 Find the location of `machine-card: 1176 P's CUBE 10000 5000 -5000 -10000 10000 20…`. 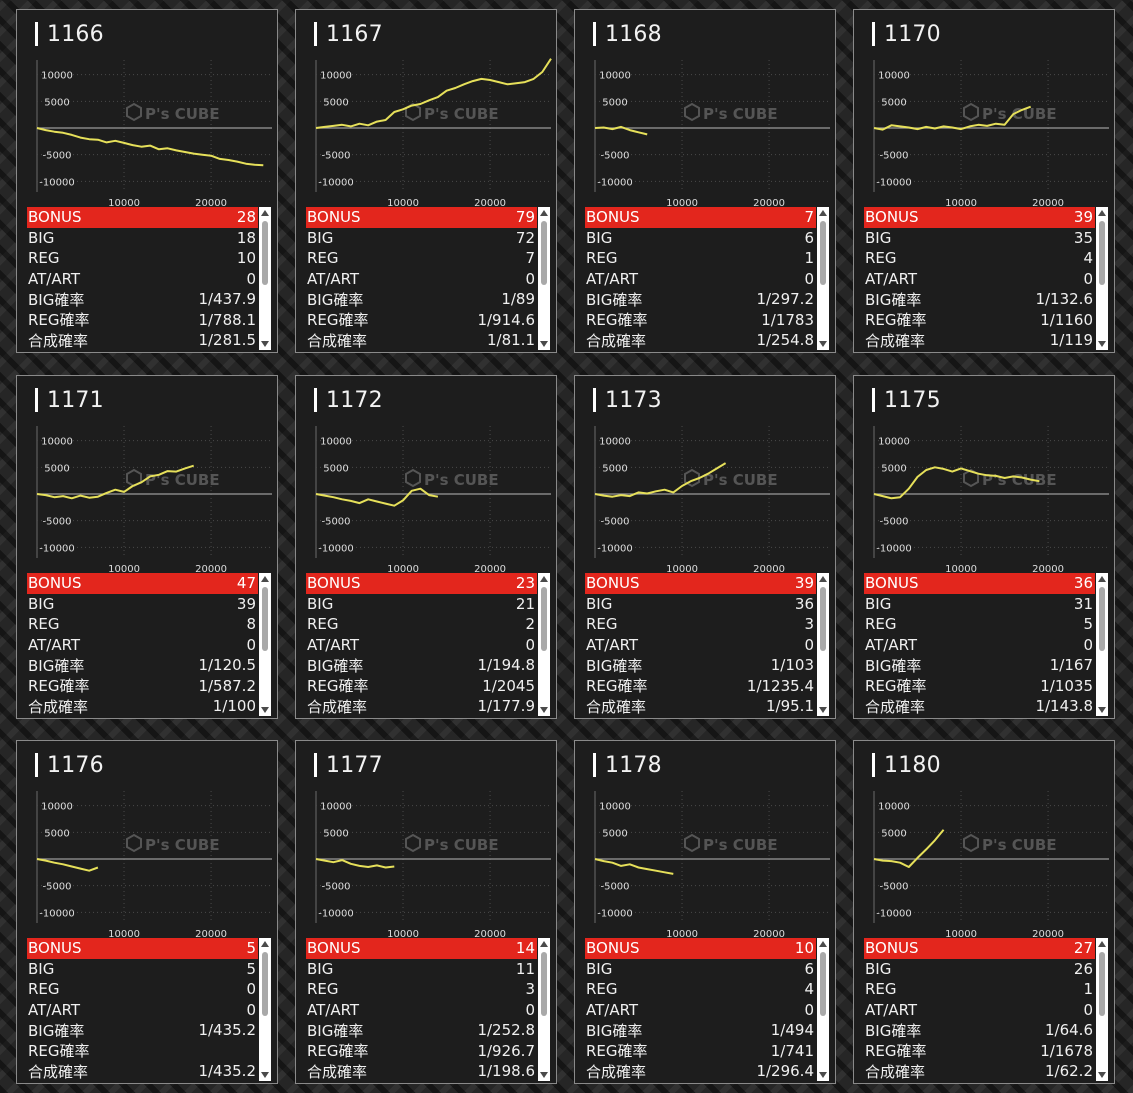

machine-card: 1176 P's CUBE 10000 5000 -5000 -10000 10000 20… is located at coordinates (147, 912).